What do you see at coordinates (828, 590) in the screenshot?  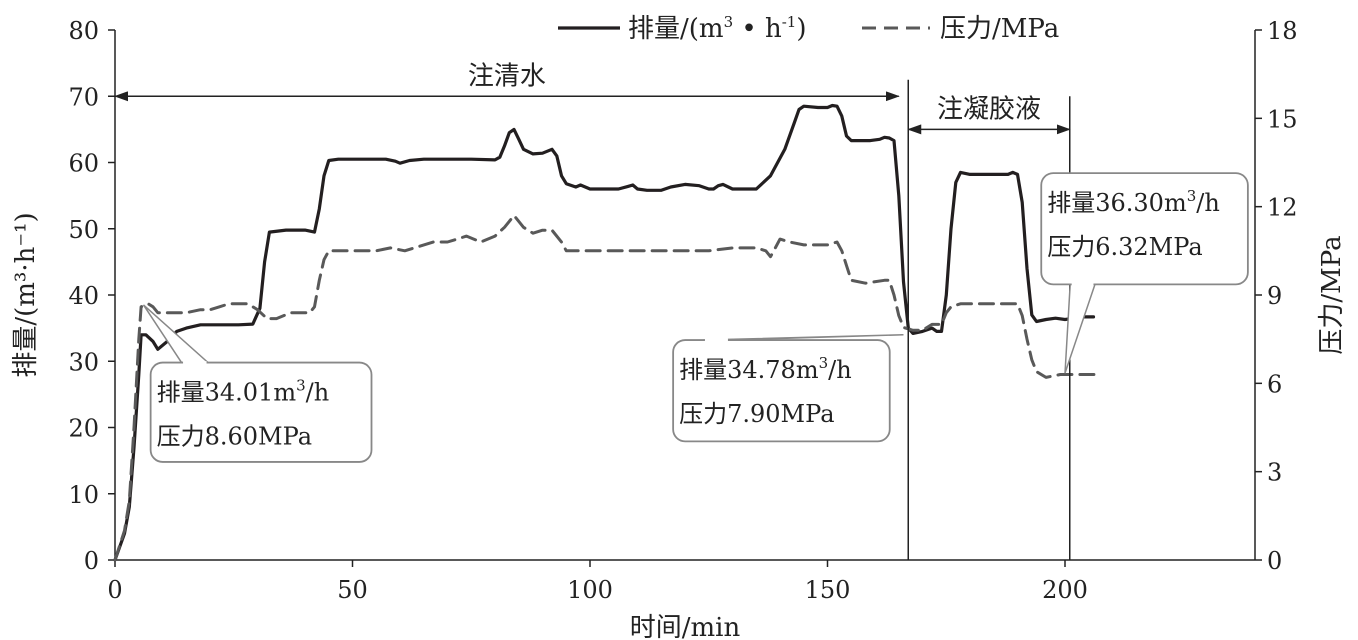 I see `x-tick-label: 150` at bounding box center [828, 590].